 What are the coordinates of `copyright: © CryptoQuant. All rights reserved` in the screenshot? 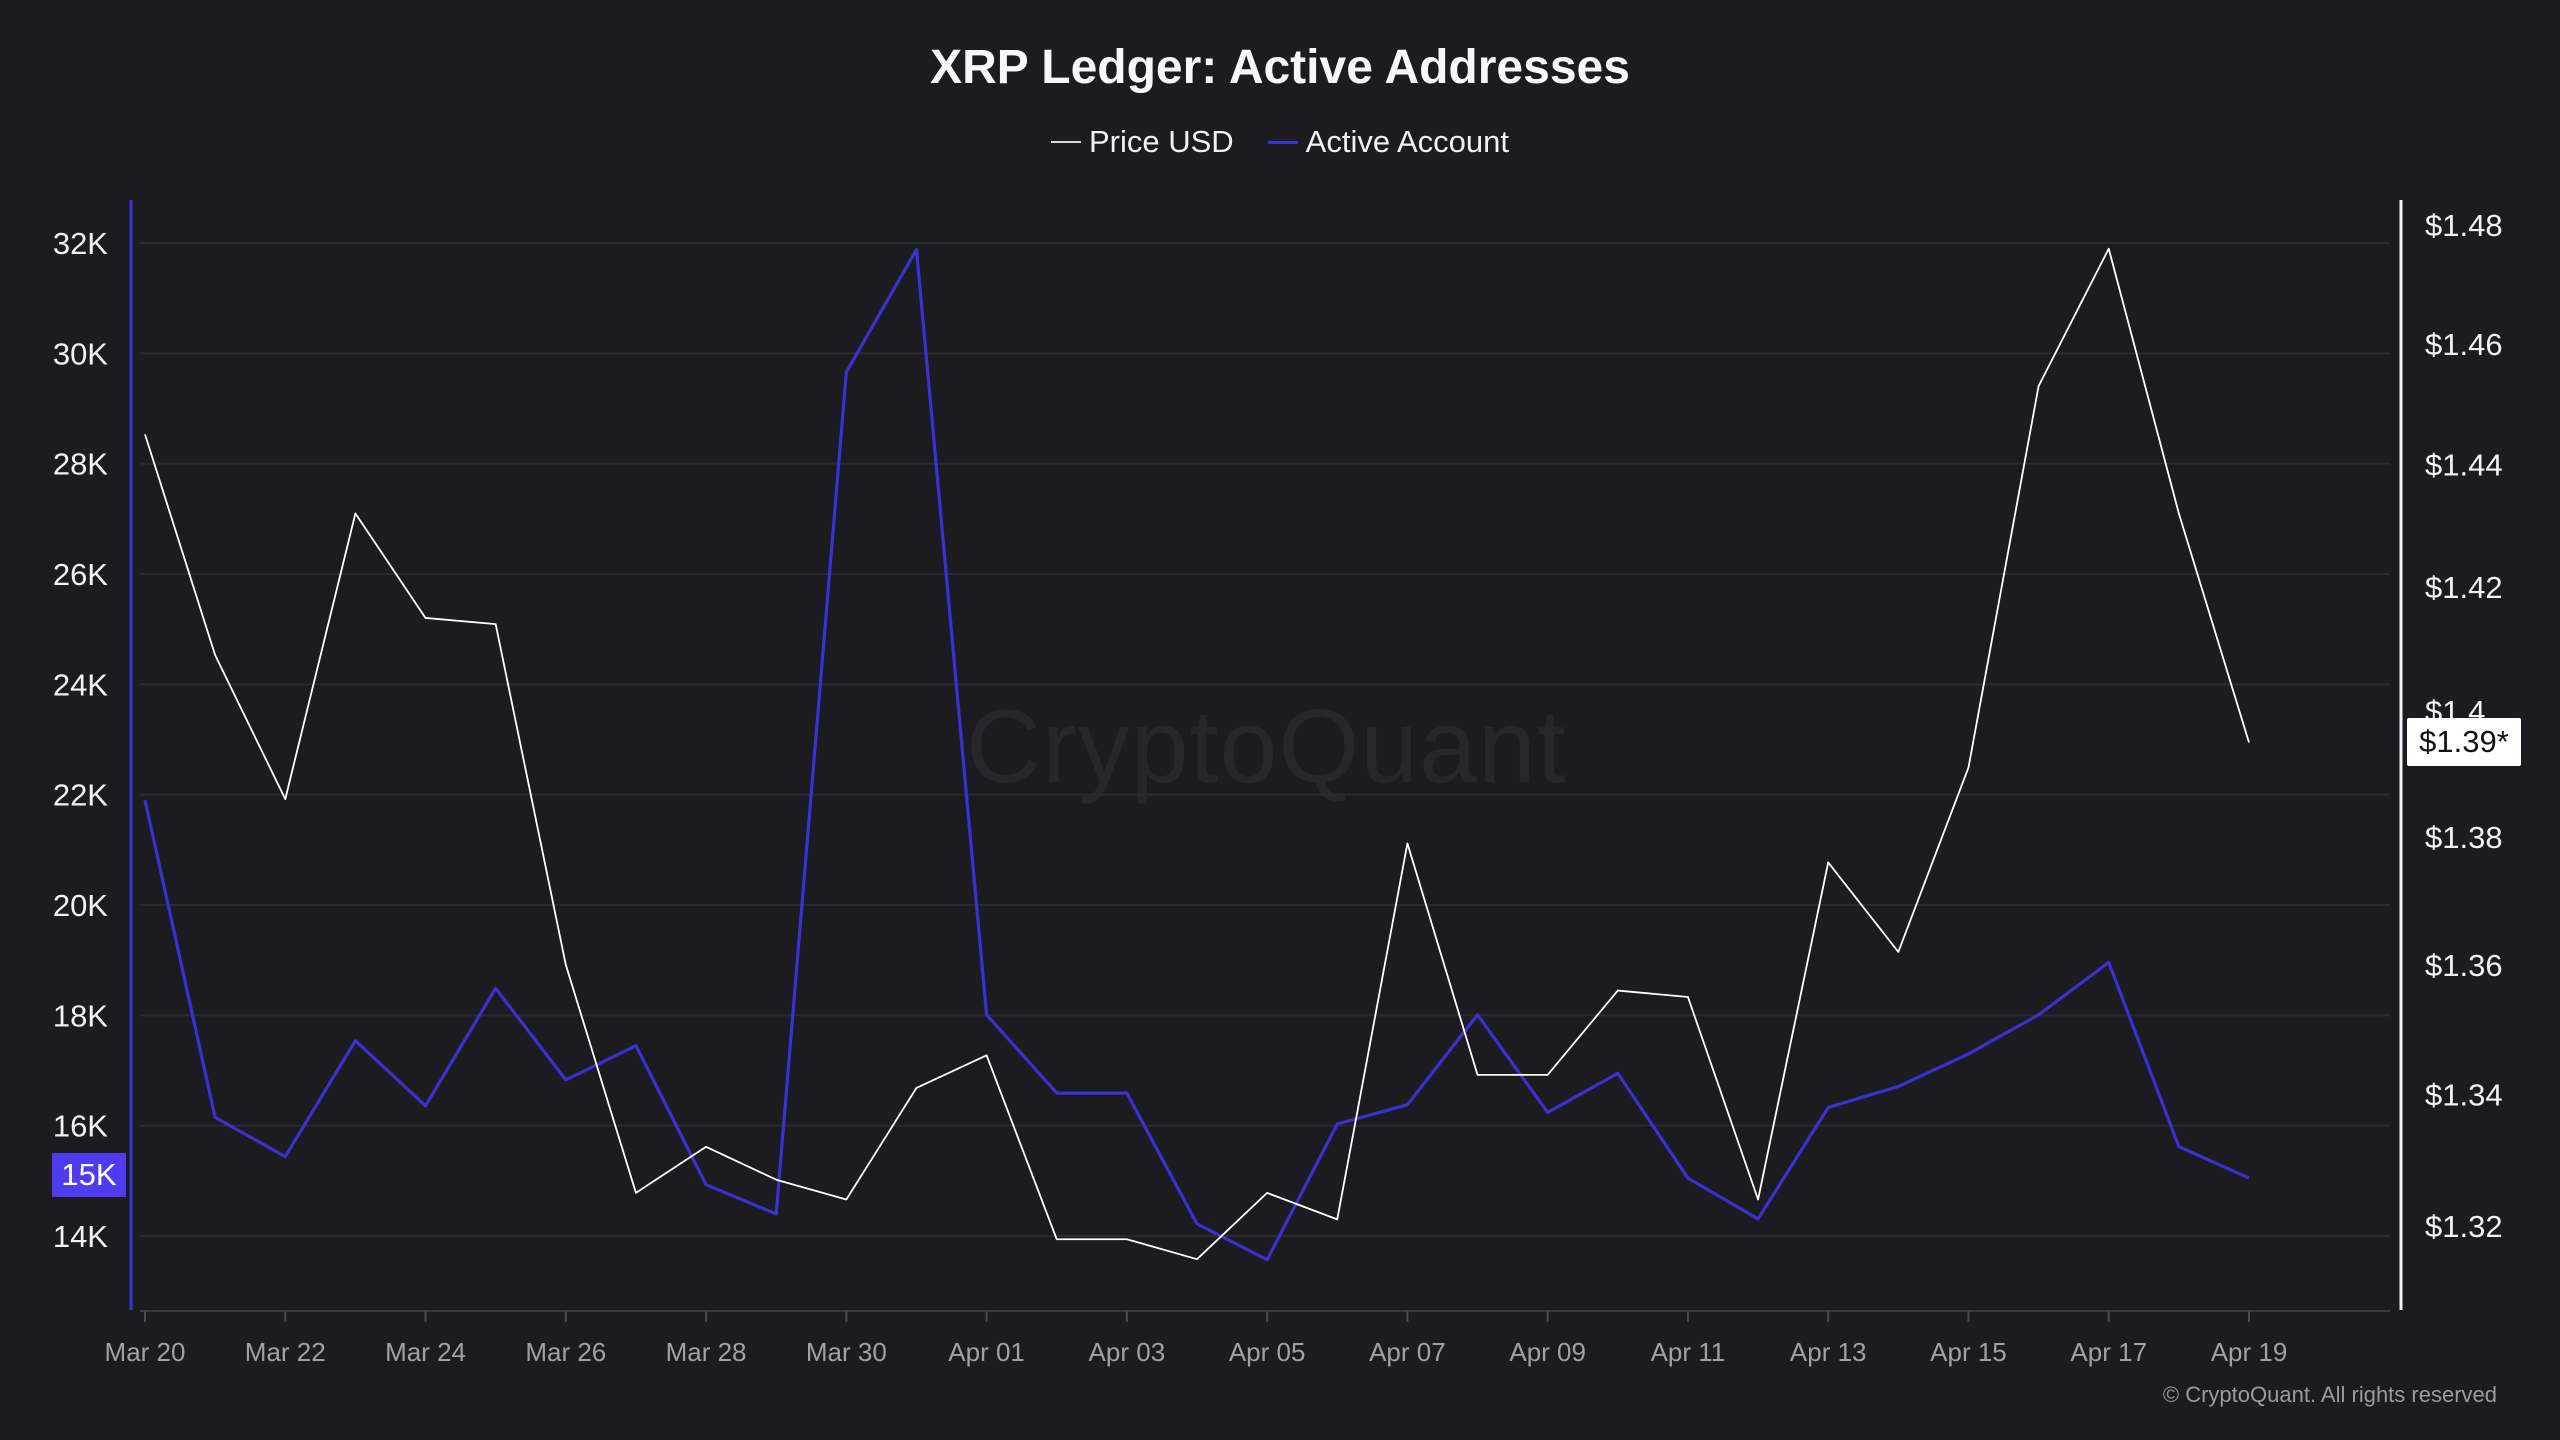 It's located at (2329, 1394).